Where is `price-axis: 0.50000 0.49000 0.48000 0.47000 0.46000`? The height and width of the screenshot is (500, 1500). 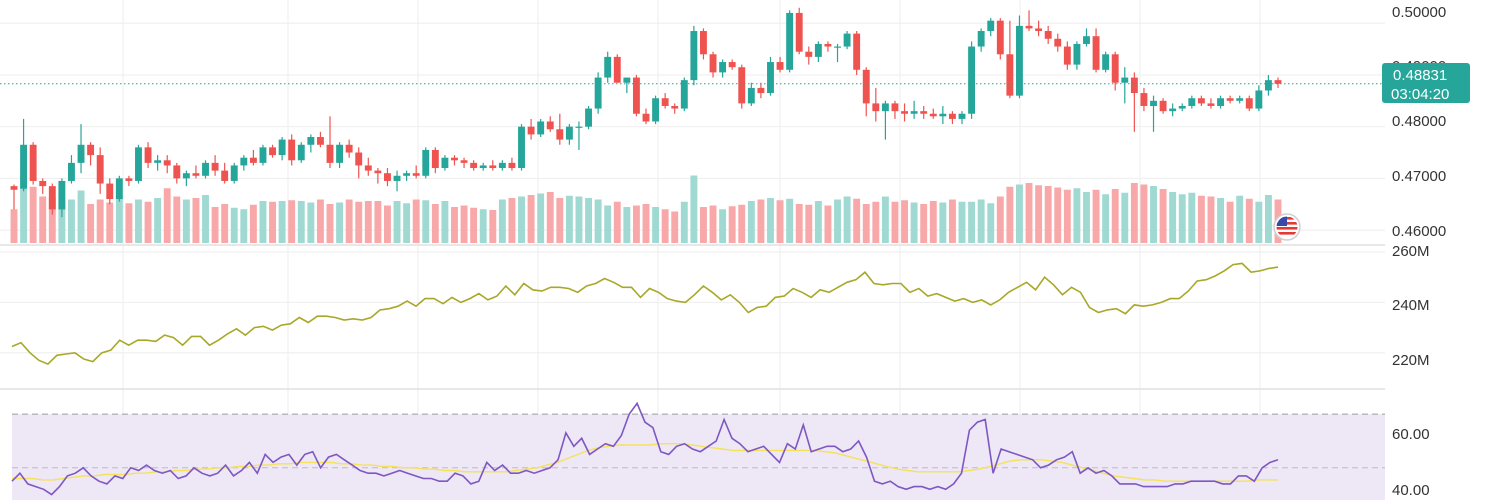
price-axis: 0.50000 0.49000 0.48000 0.47000 0.46000 is located at coordinates (1419, 122).